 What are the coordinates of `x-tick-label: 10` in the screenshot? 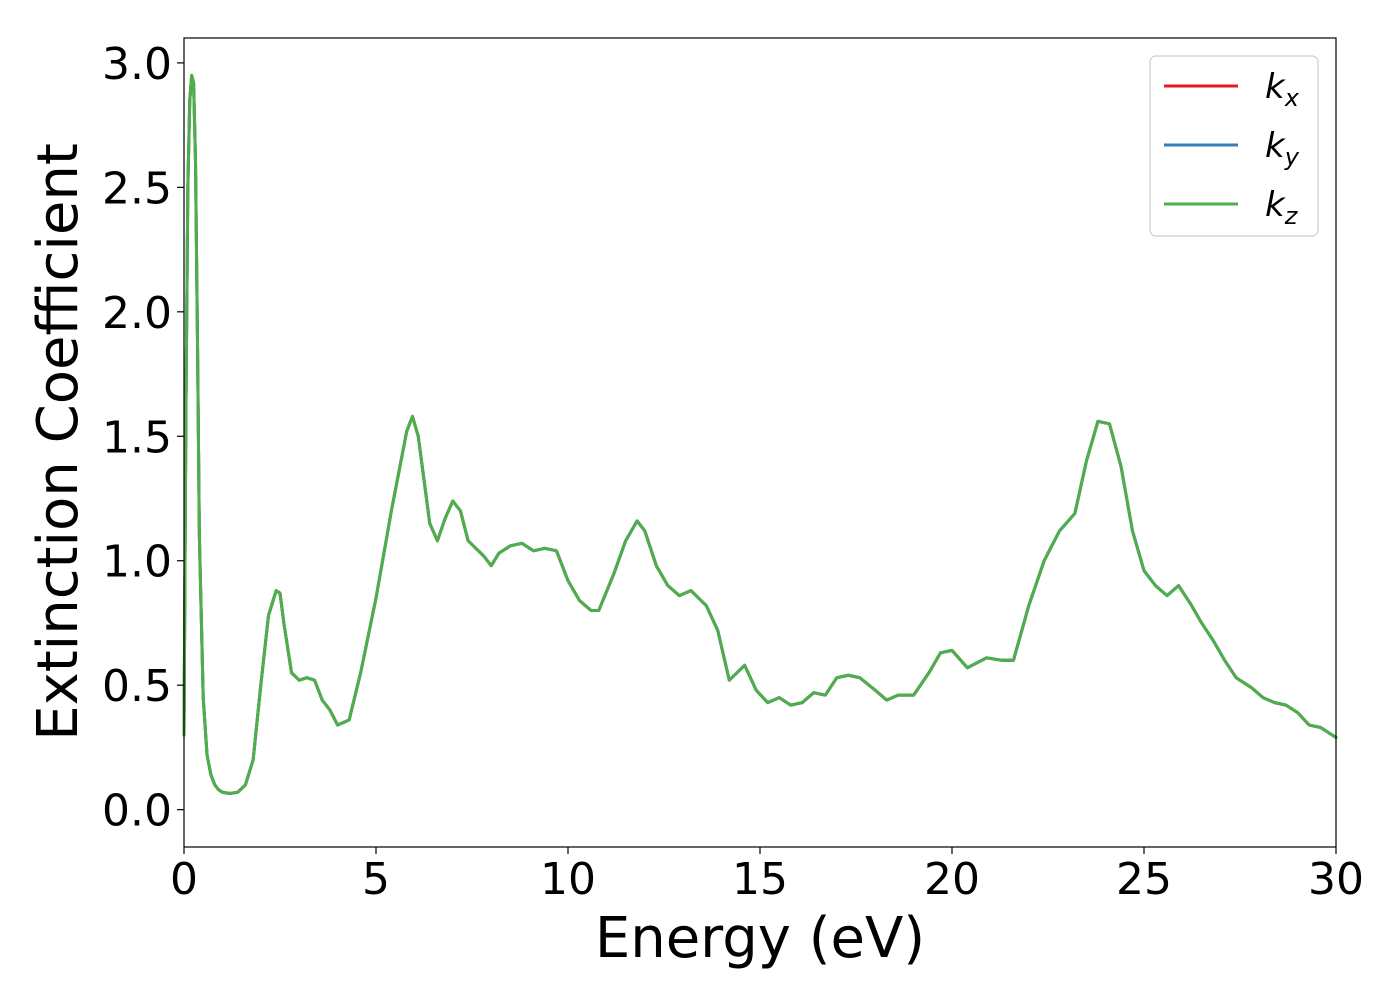 It's located at (568, 879).